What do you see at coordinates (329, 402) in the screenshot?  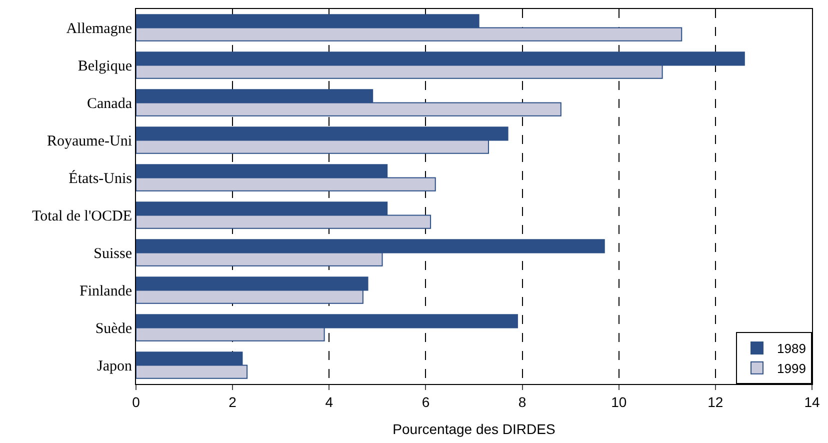 I see `x-tick-label: 4` at bounding box center [329, 402].